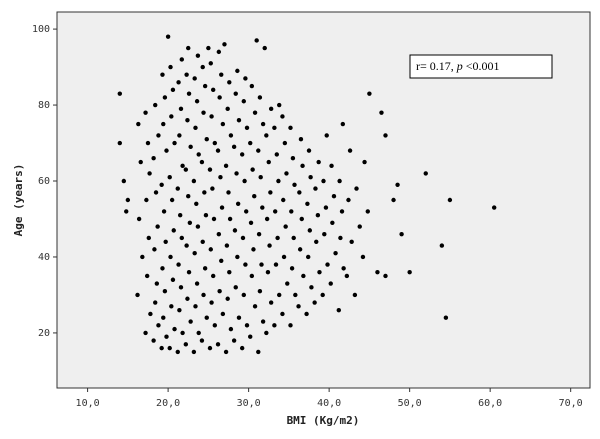 Image resolution: width=600 pixels, height=439 pixels. I want to click on x-tick-label: 20,0, so click(168, 403).